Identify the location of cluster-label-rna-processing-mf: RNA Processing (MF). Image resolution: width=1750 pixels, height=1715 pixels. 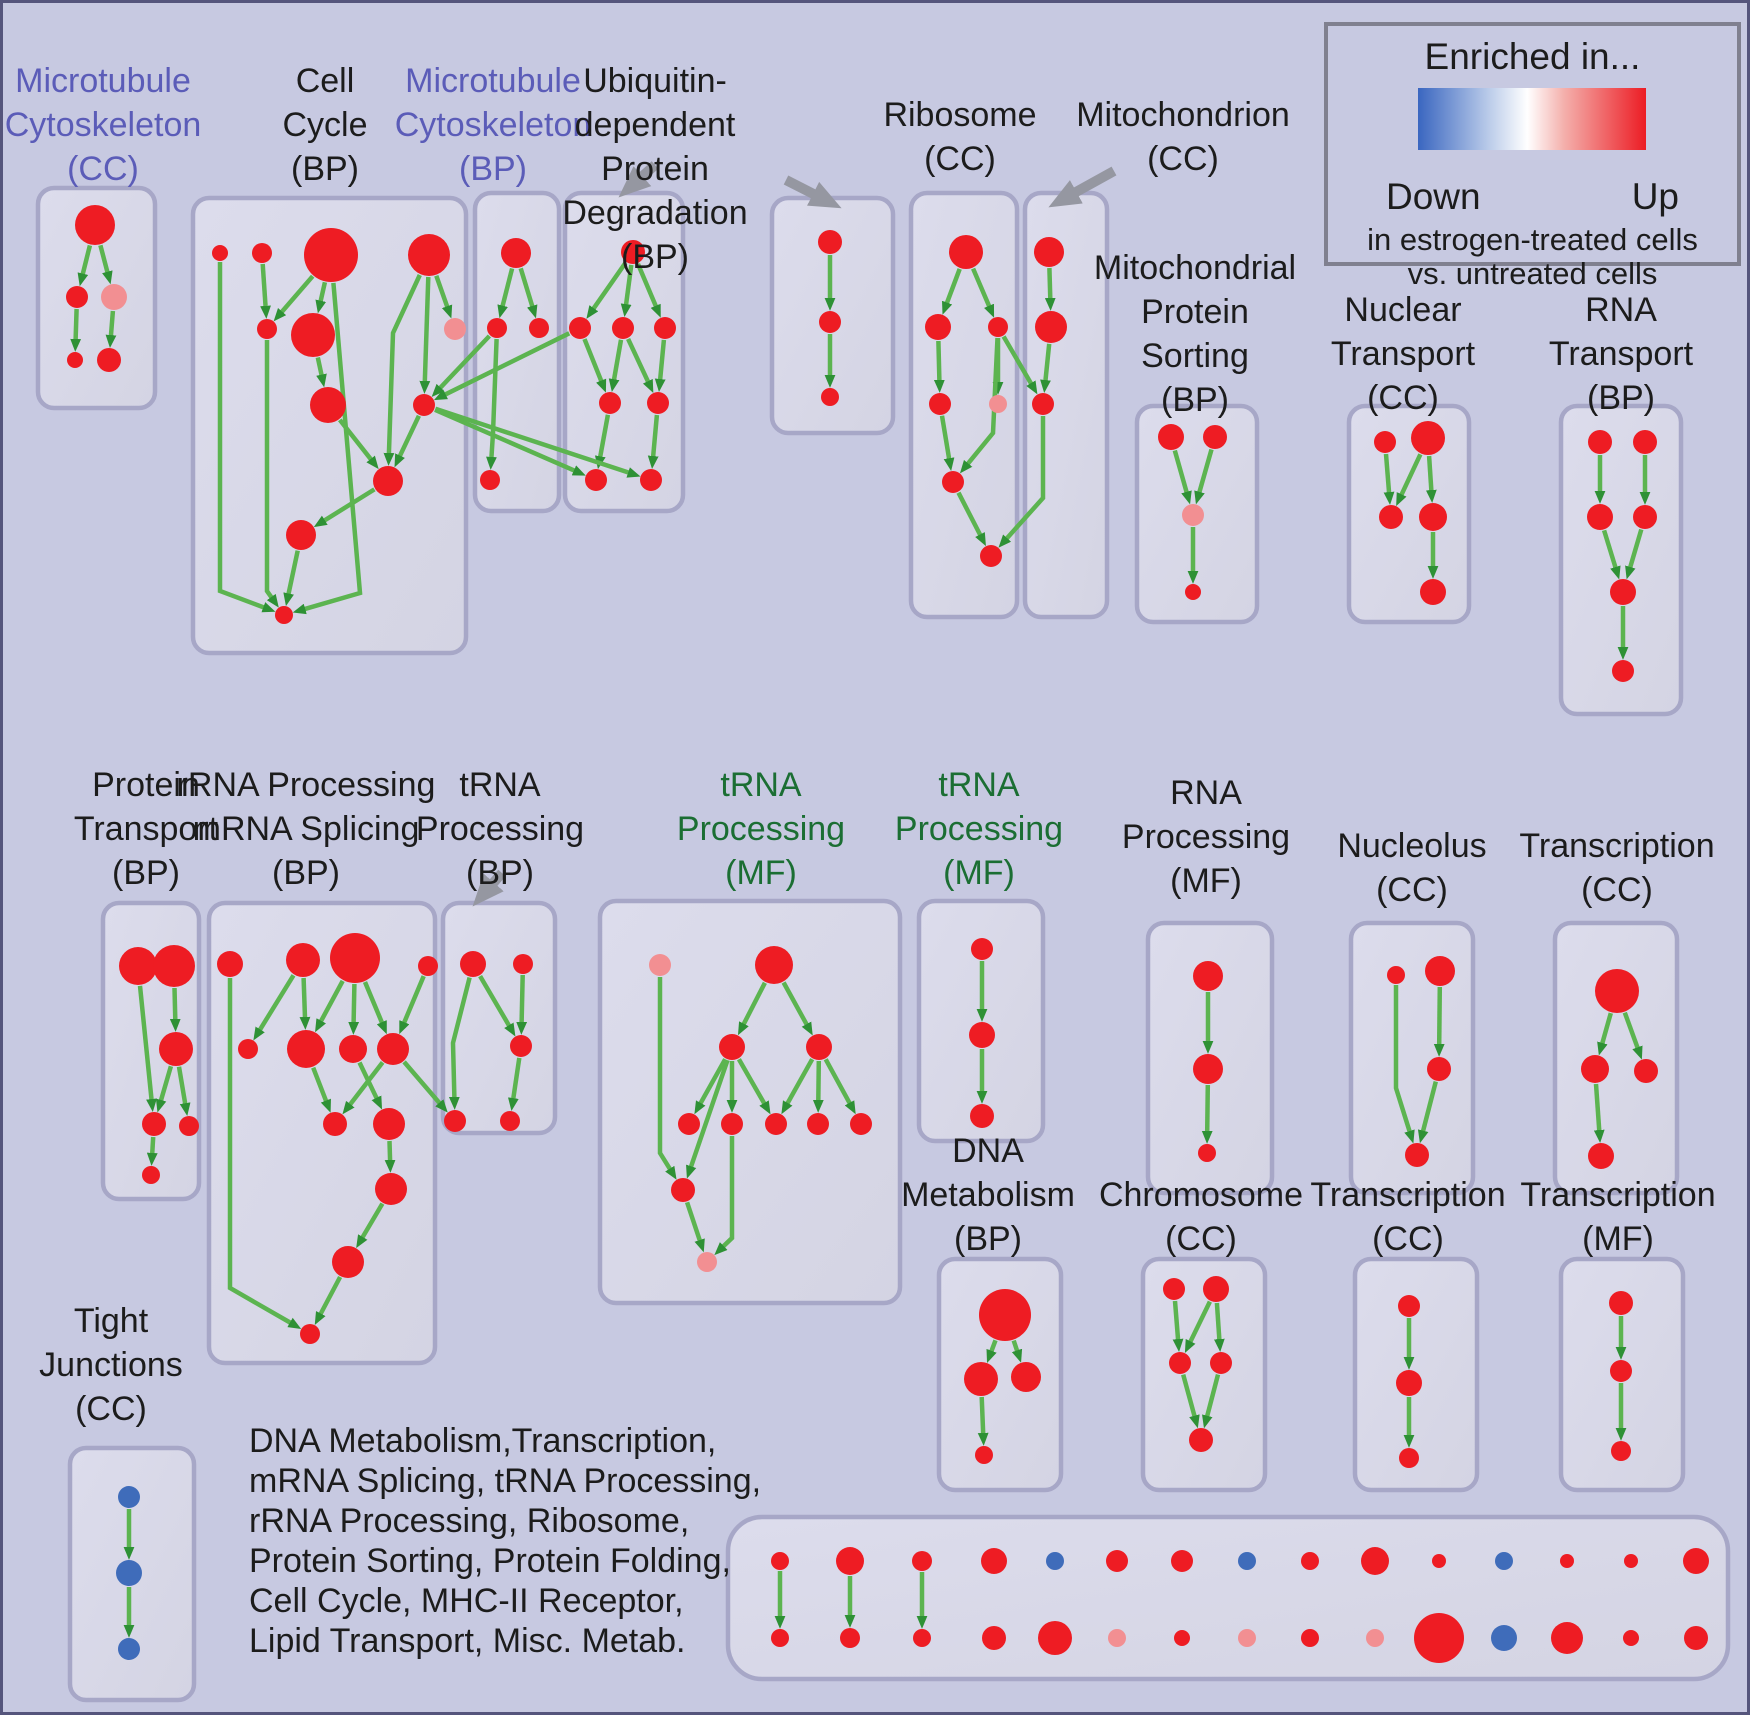
(1206, 837).